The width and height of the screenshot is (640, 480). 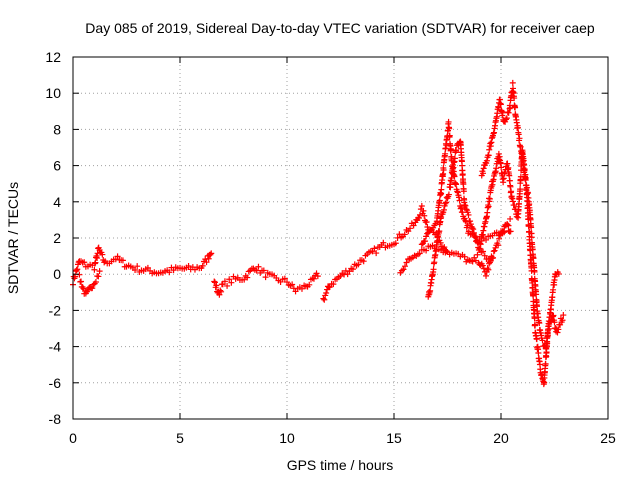 I want to click on x-tick-label: 15, so click(x=394, y=438).